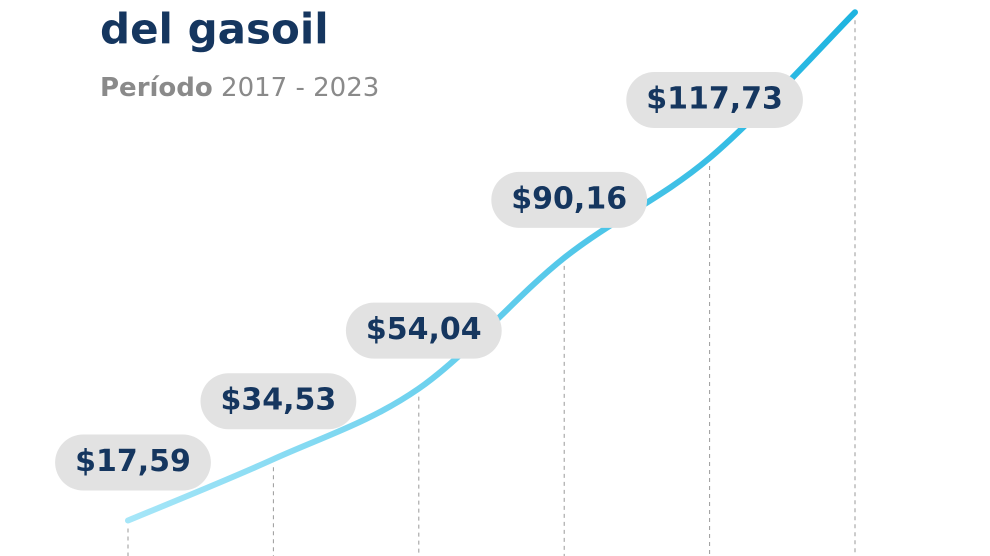 The height and width of the screenshot is (556, 990). What do you see at coordinates (214, 29) in the screenshot?
I see `chart-title: del gasoil` at bounding box center [214, 29].